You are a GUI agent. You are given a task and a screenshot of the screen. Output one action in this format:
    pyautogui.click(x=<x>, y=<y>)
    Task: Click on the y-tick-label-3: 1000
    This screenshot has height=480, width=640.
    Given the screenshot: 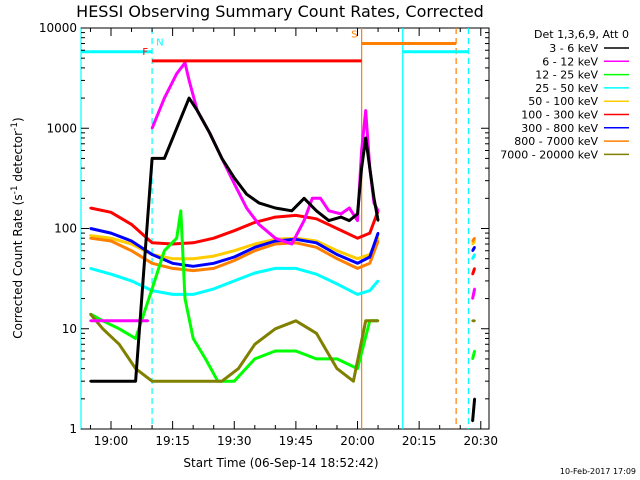 What is the action you would take?
    pyautogui.click(x=61, y=128)
    